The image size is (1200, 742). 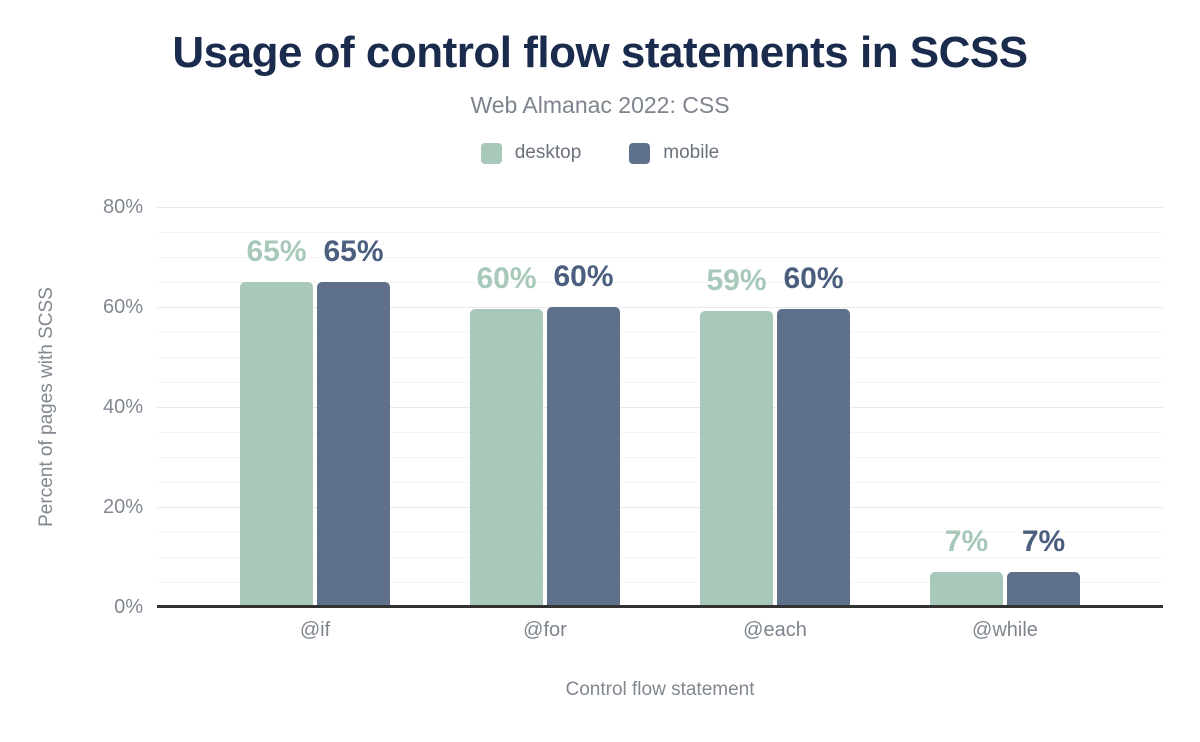 I want to click on legend: desktop mobile, so click(x=600, y=153).